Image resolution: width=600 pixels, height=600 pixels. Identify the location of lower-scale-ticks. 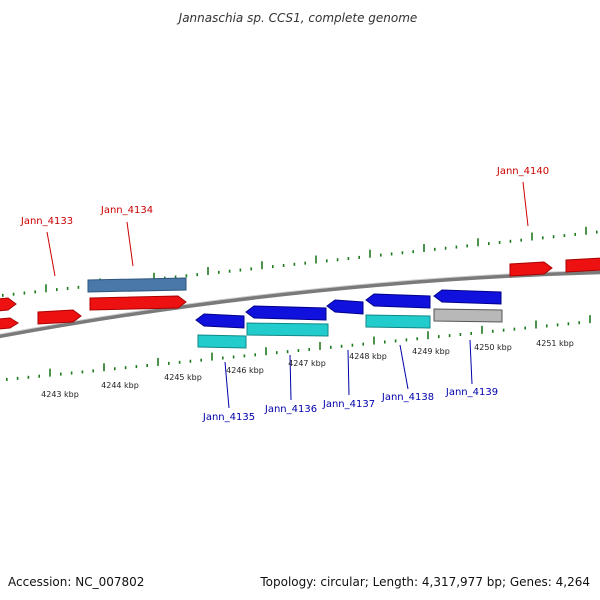
(303, 348).